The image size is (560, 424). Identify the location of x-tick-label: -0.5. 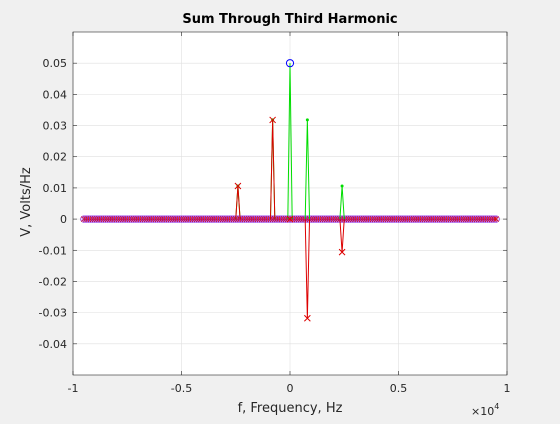
(181, 388).